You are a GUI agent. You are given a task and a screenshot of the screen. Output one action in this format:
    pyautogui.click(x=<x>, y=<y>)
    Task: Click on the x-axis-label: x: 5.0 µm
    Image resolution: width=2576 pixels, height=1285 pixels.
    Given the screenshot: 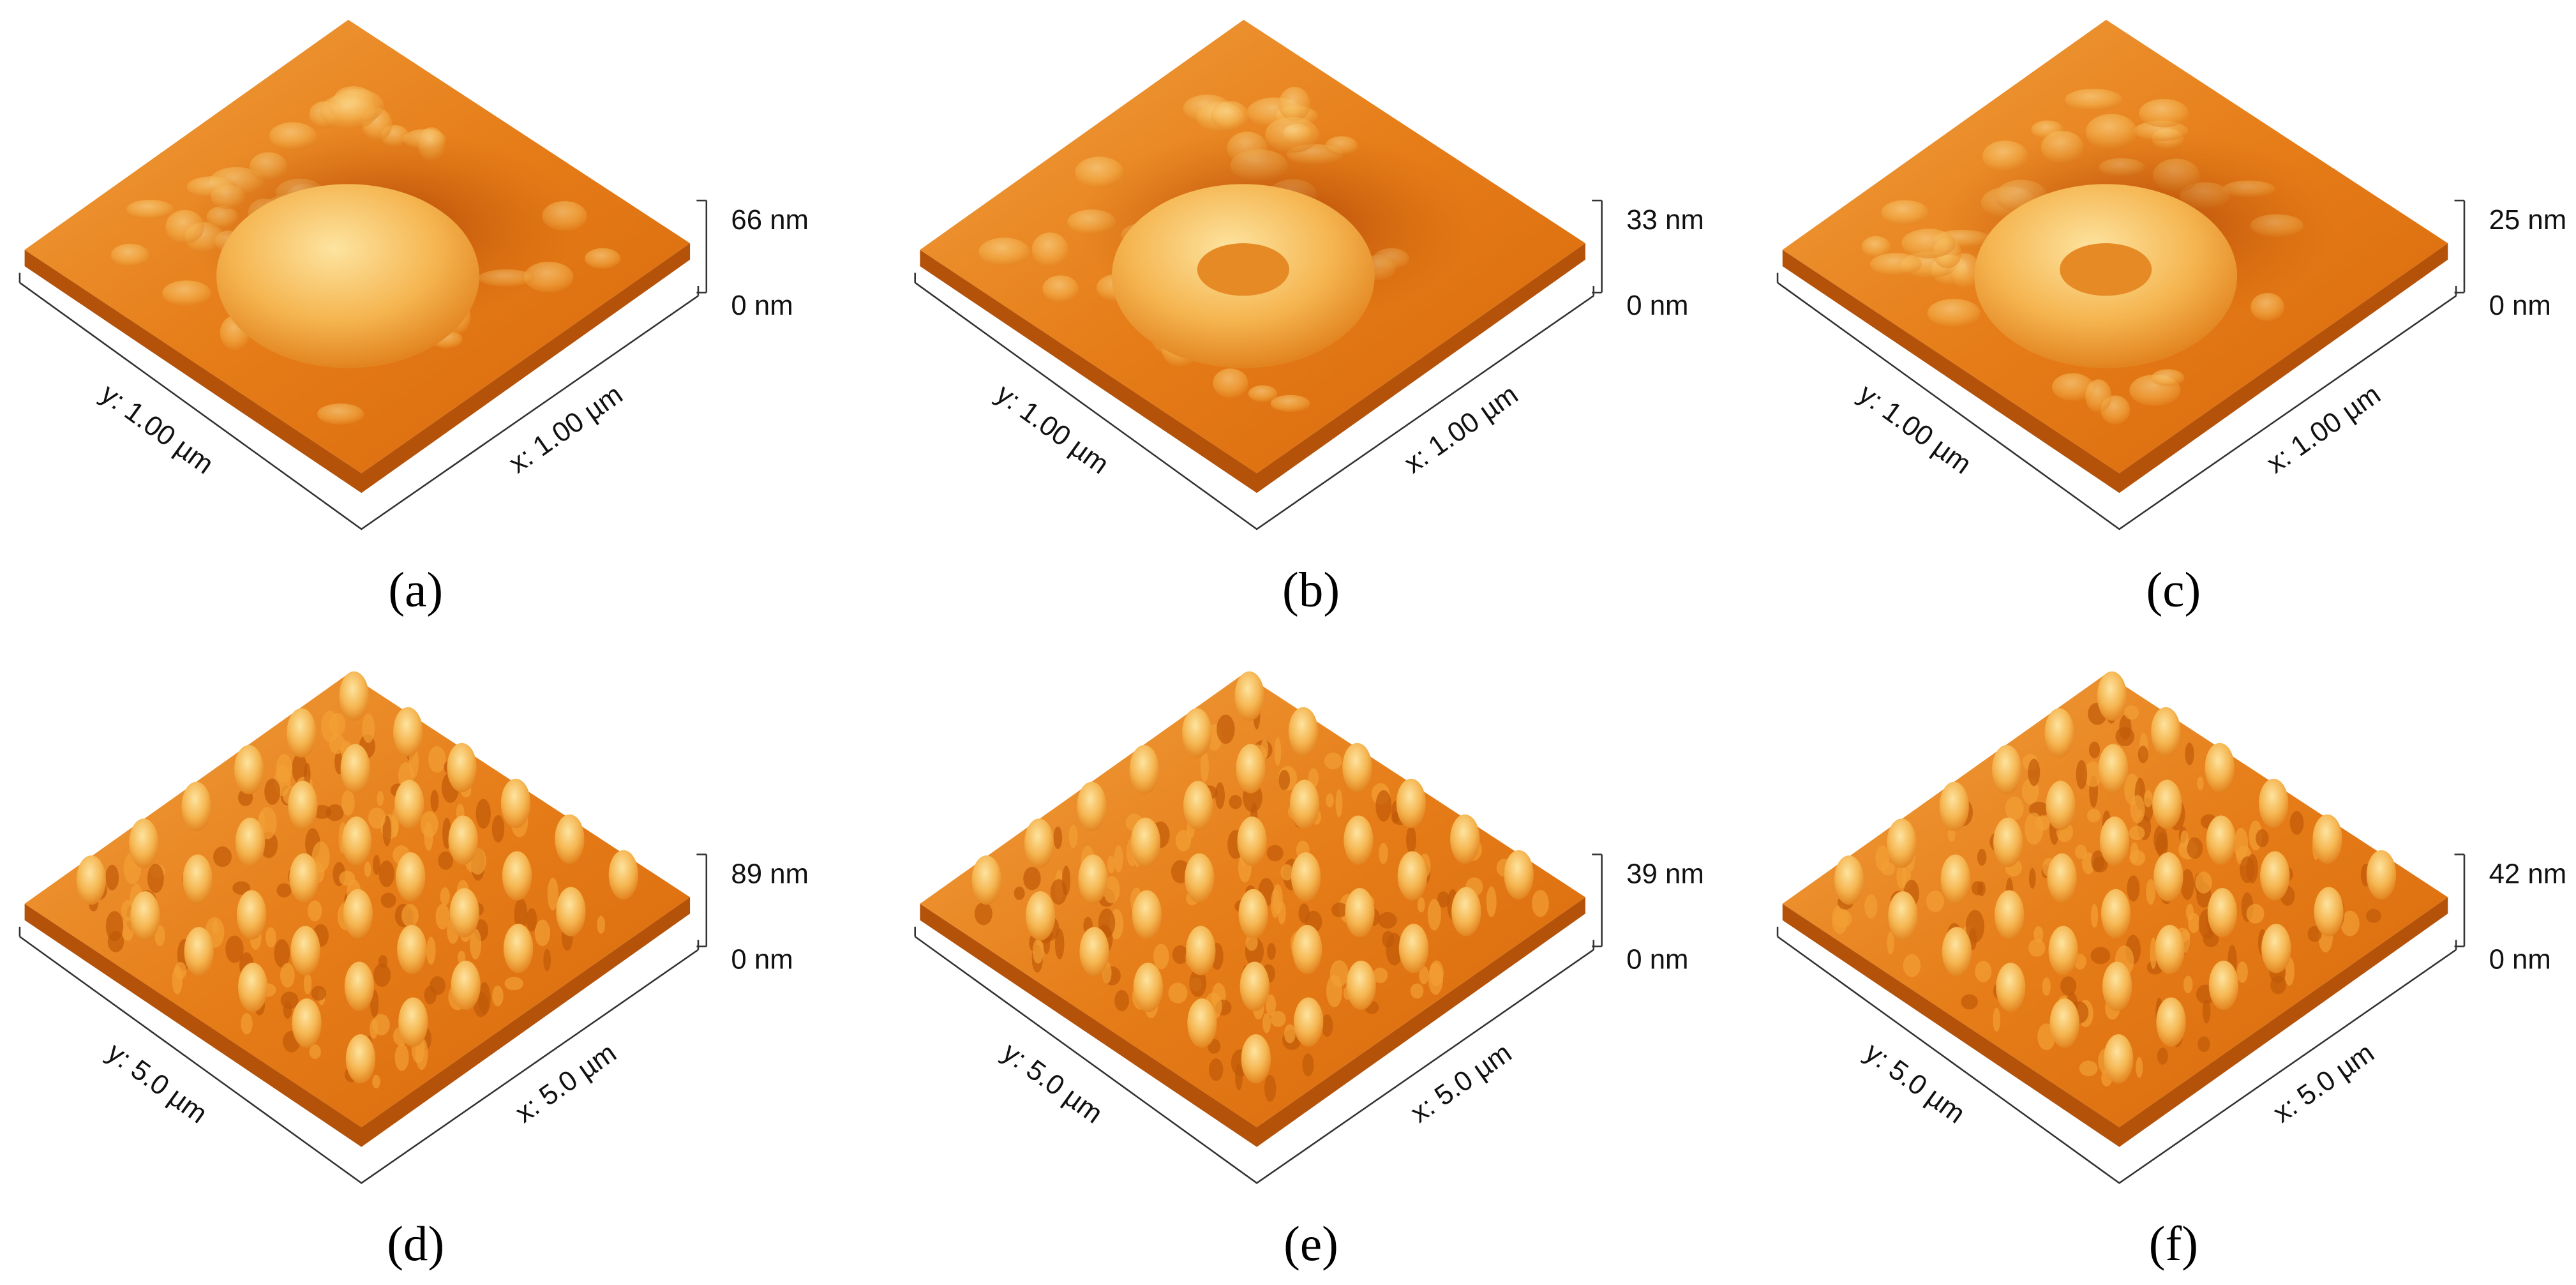 What is the action you would take?
    pyautogui.click(x=565, y=1083)
    